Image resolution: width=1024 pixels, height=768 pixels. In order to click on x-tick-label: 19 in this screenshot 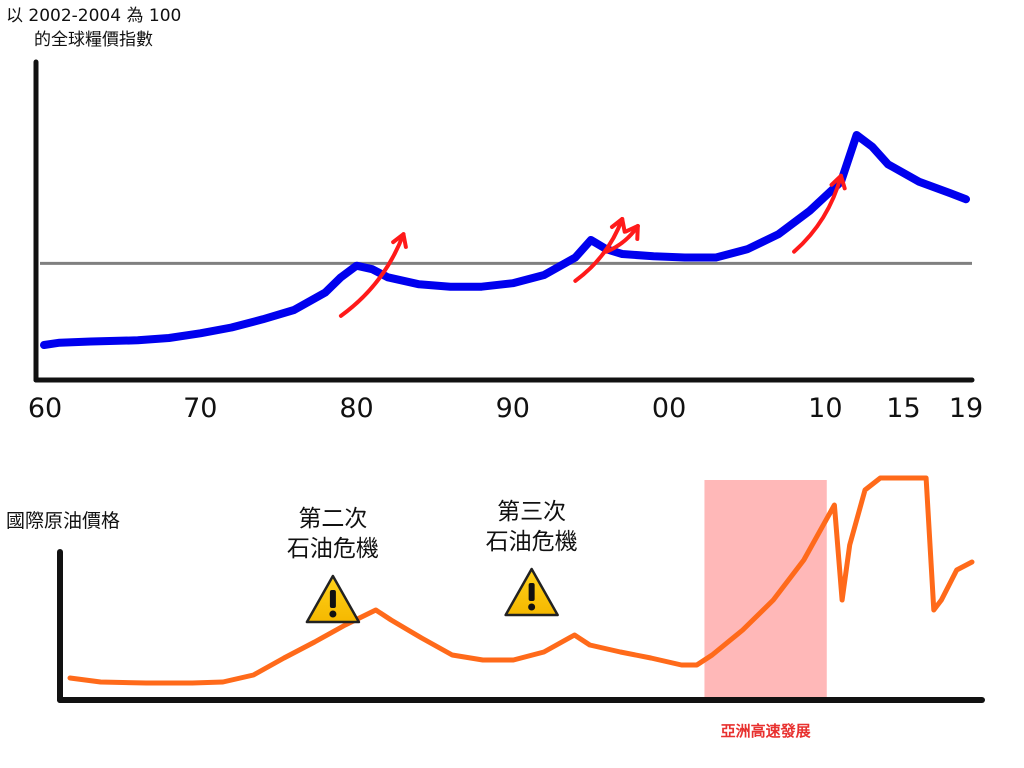, I will do `click(966, 408)`.